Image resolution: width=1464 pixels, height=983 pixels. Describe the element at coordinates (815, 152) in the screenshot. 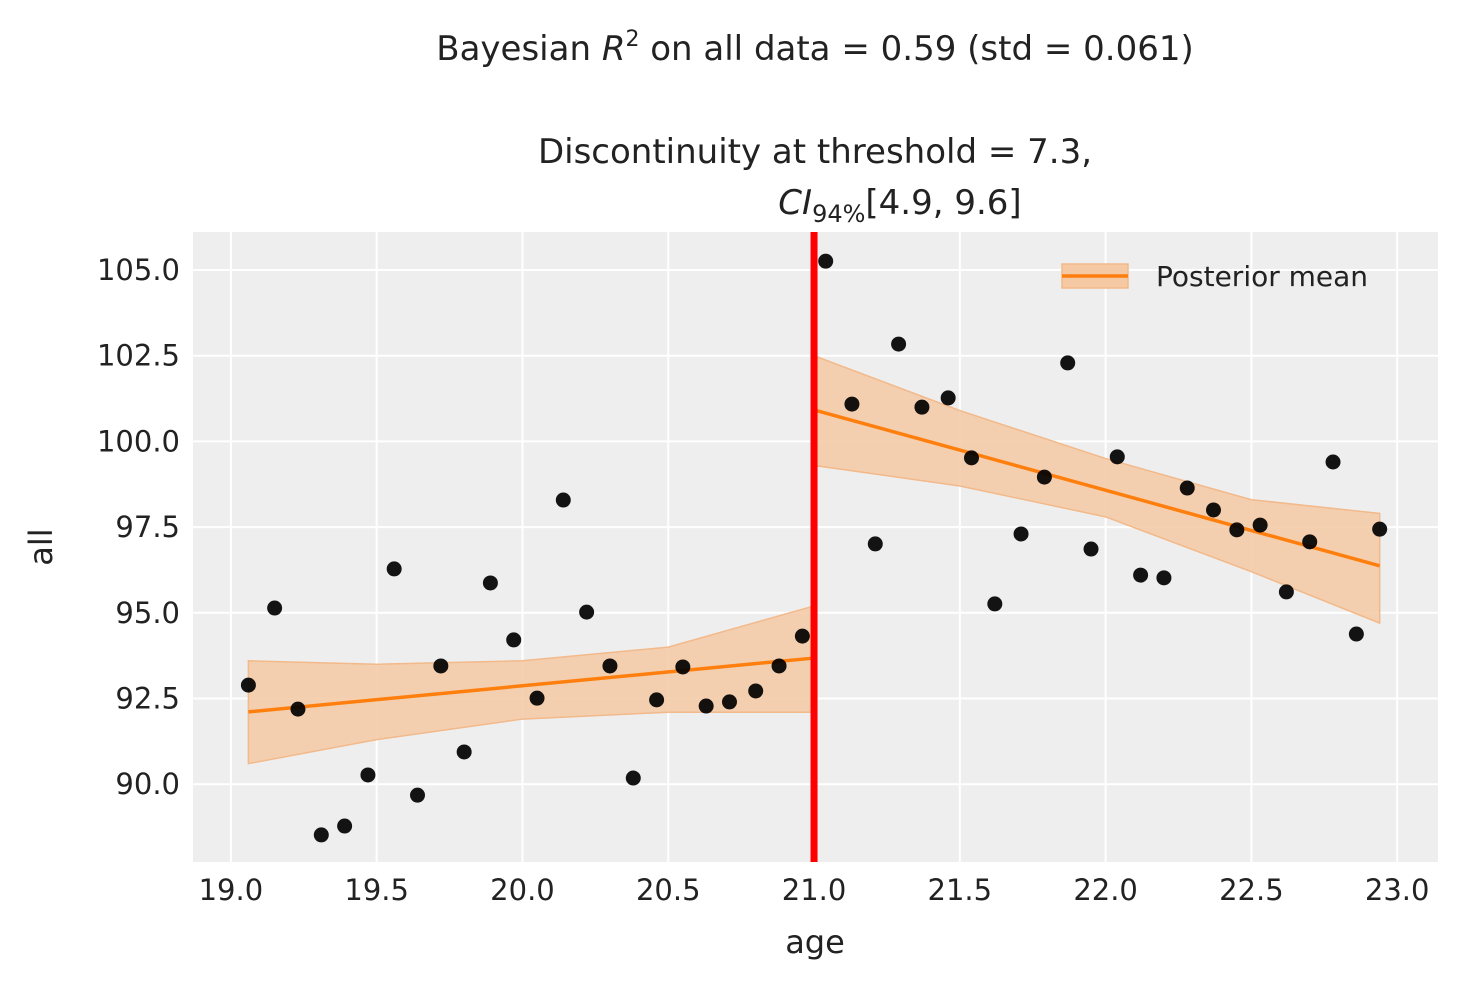

I see `chart-subtitle-line1: Discontinuity at threshold = 7.3,` at that location.